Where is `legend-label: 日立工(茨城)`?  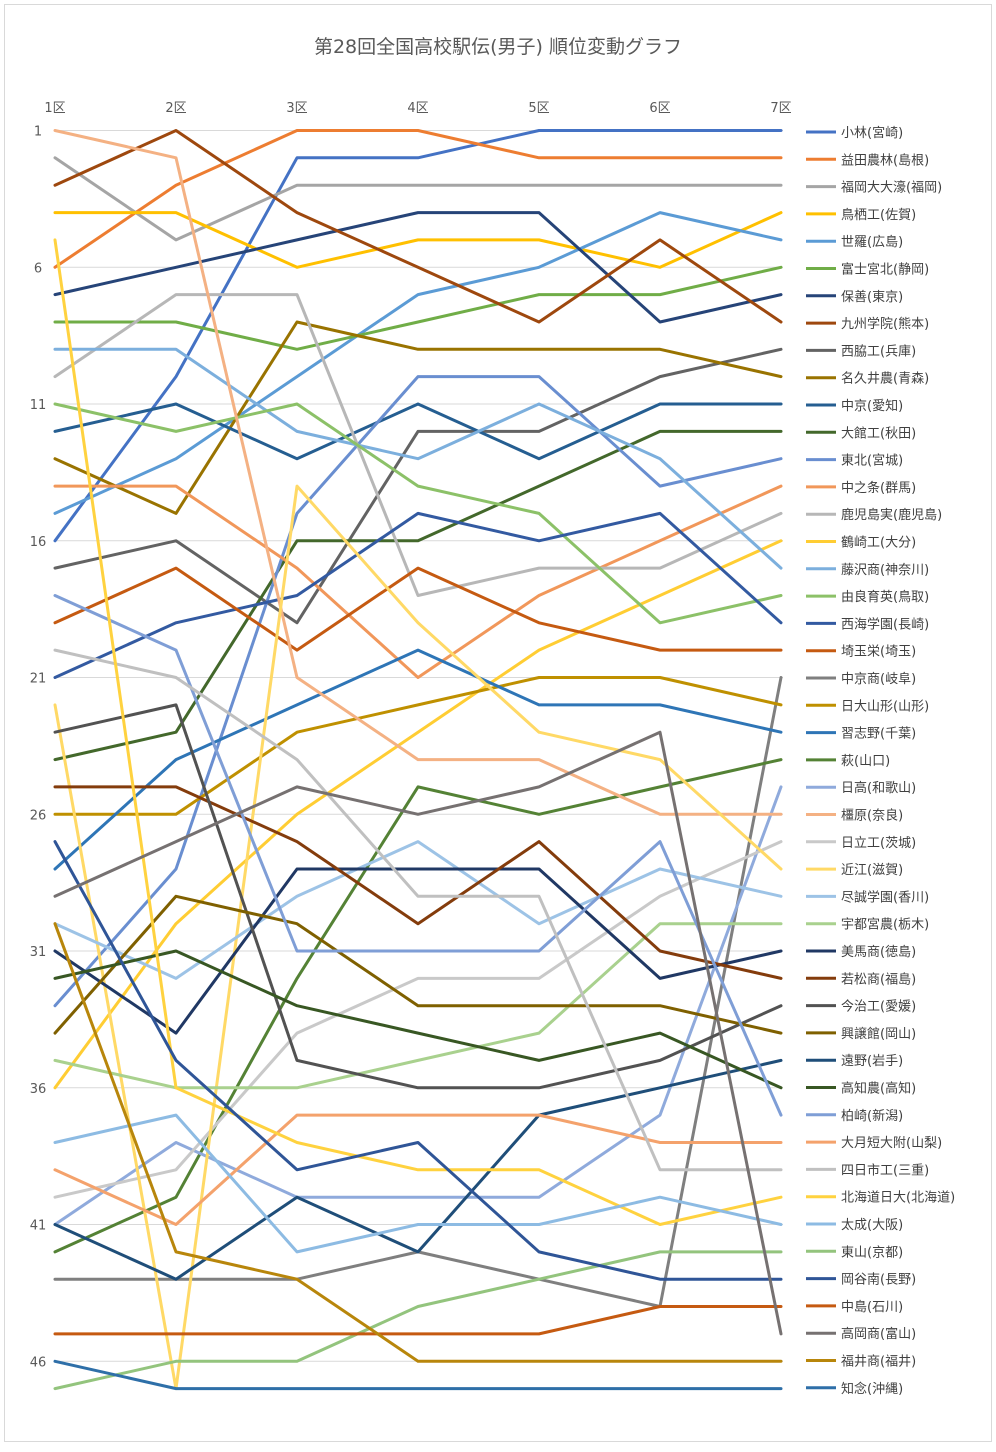
legend-label: 日立工(茨城) is located at coordinates (878, 843).